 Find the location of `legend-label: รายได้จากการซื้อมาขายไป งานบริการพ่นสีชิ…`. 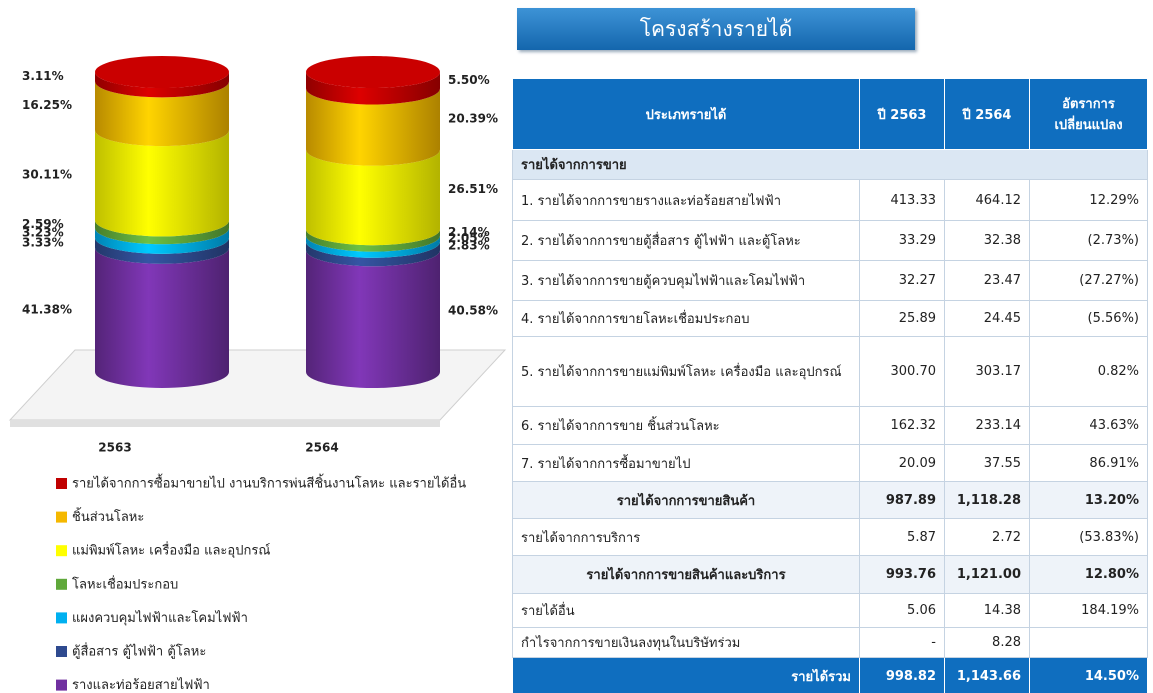

legend-label: รายได้จากการซื้อมาขายไป งานบริการพ่นสีชิ… is located at coordinates (269, 483).